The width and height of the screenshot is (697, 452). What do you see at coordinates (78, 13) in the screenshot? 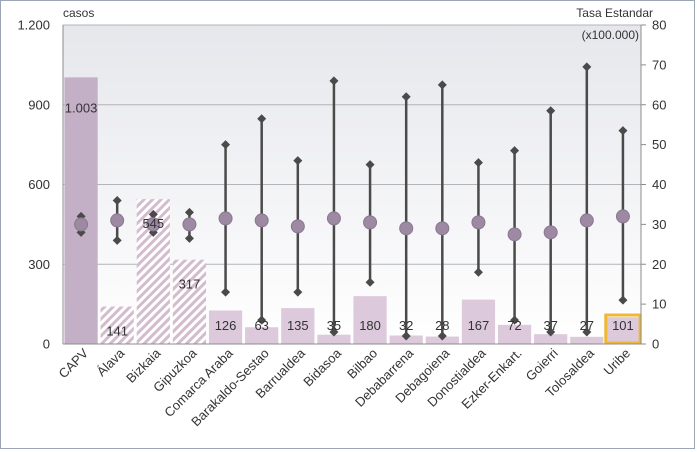
I see `left-axis-title: casos` at bounding box center [78, 13].